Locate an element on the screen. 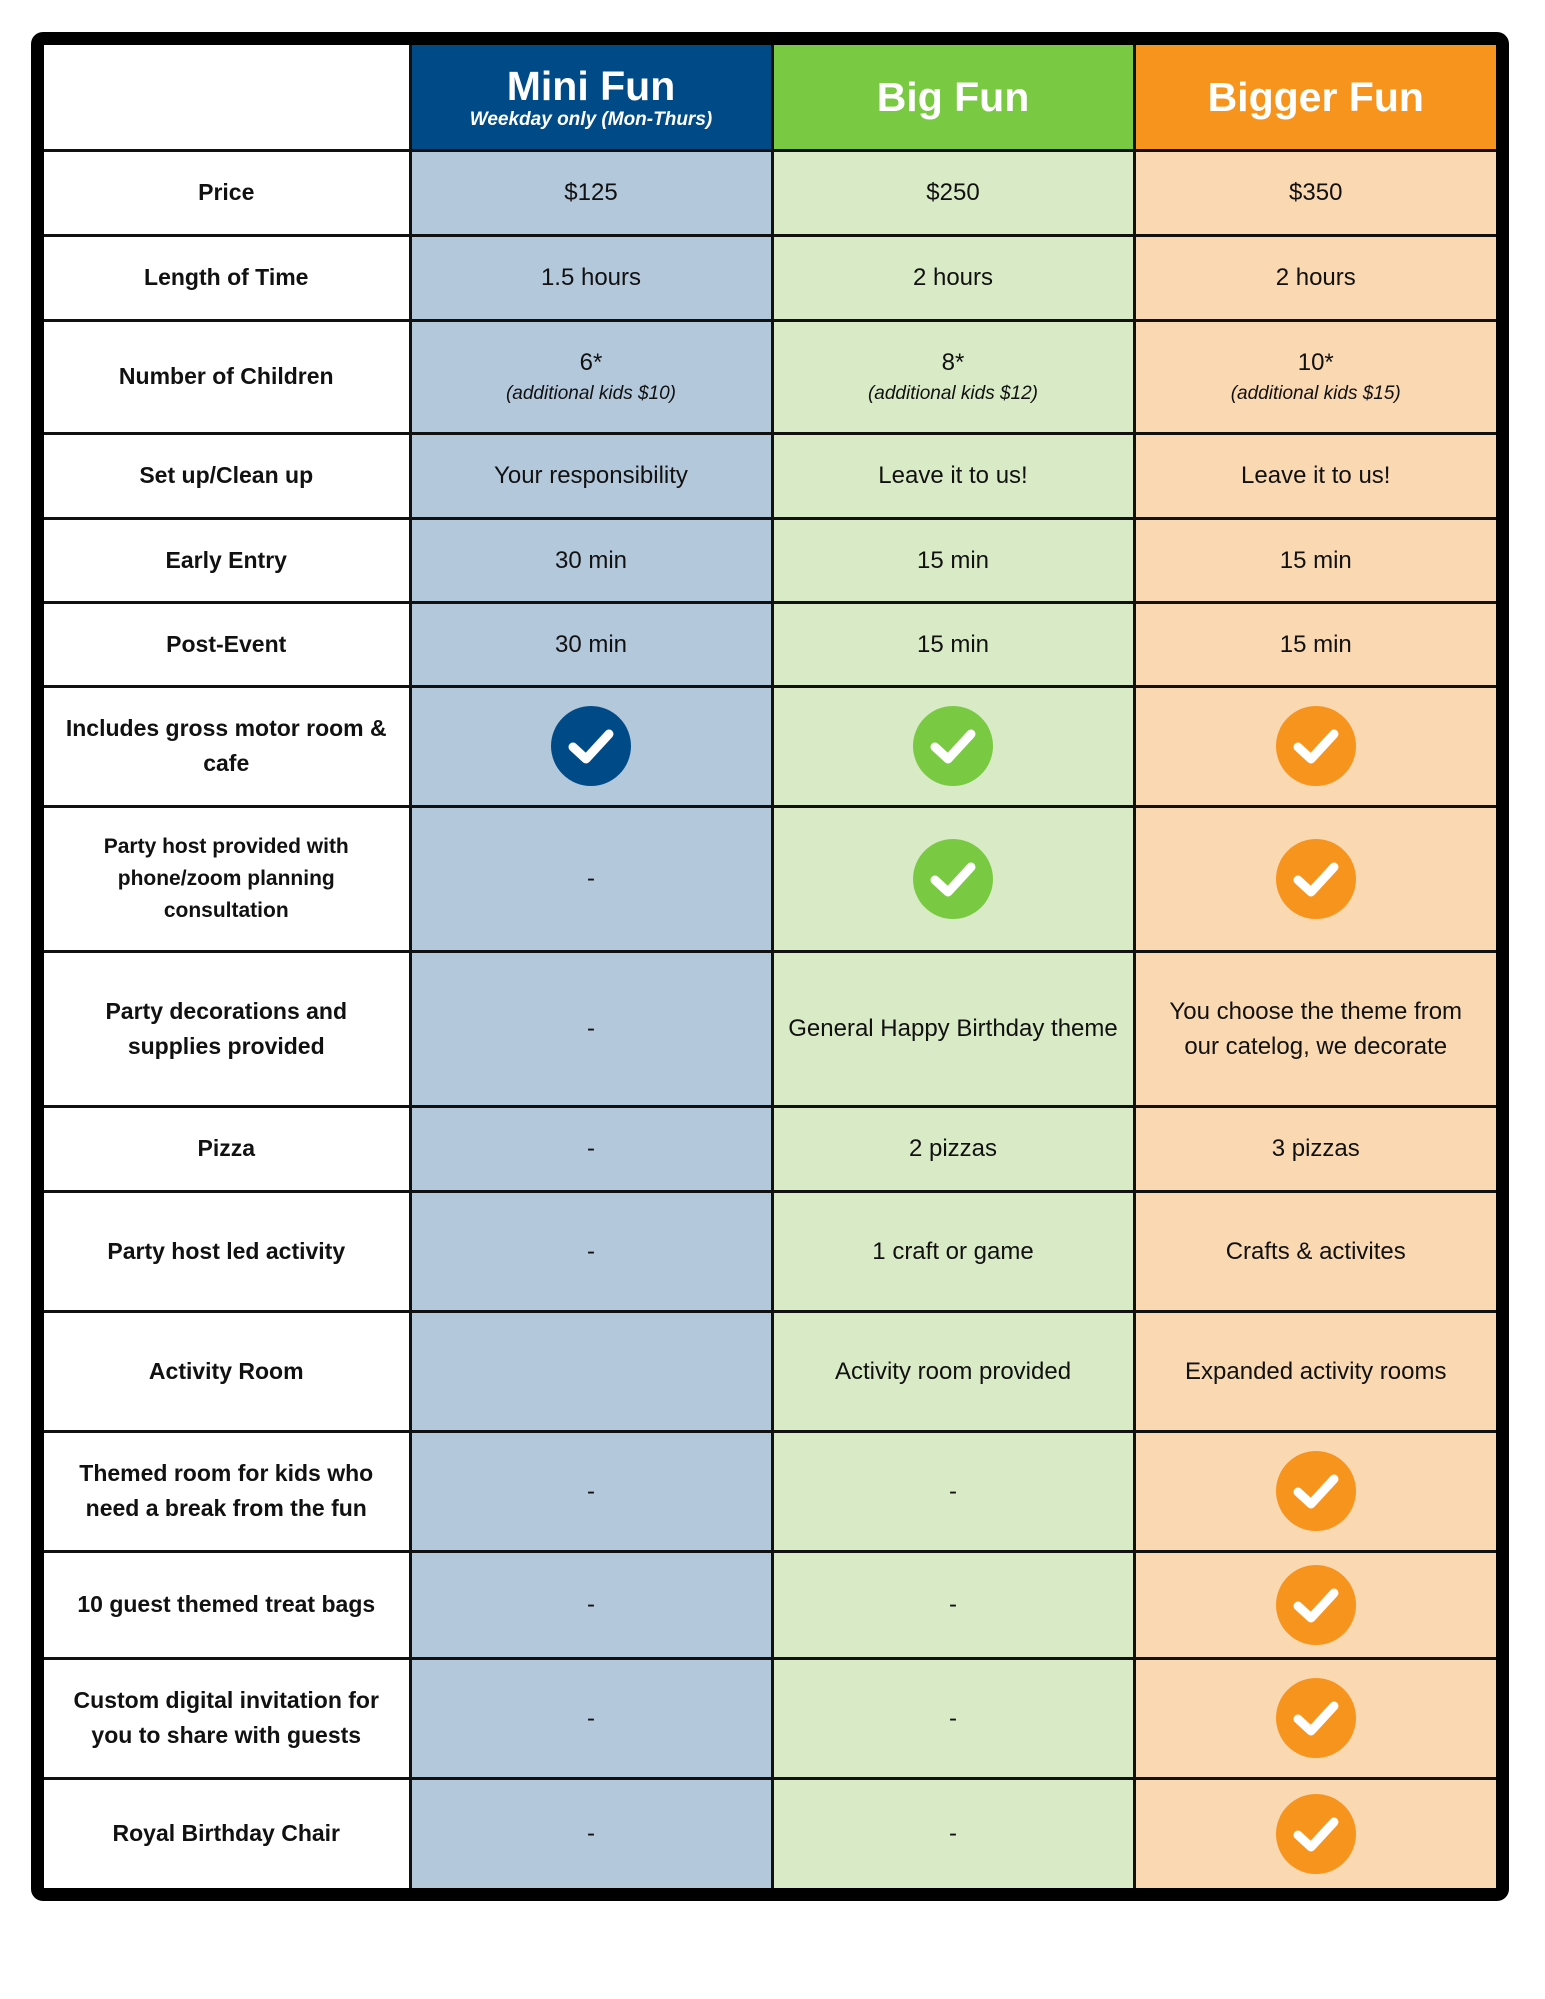 The width and height of the screenshot is (1545, 1999). bigger-pizza: 3 pizzas is located at coordinates (1314, 1148).